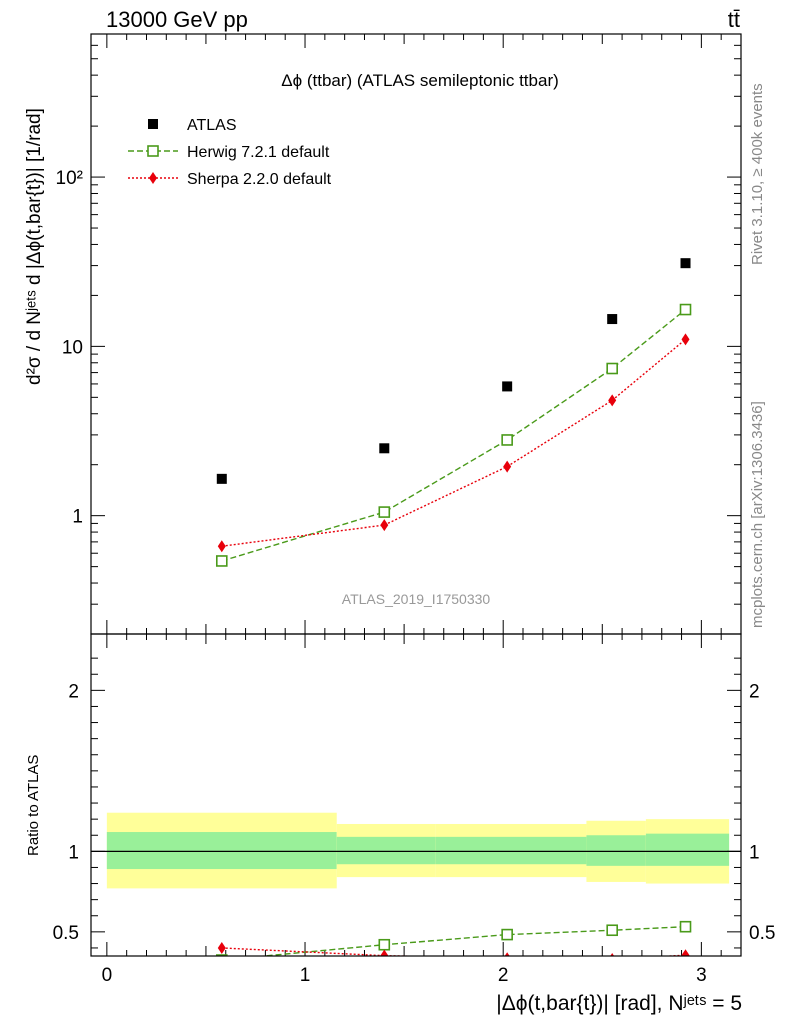 Image resolution: width=786 pixels, height=1024 pixels. What do you see at coordinates (305, 975) in the screenshot?
I see `x-tick-label: 1` at bounding box center [305, 975].